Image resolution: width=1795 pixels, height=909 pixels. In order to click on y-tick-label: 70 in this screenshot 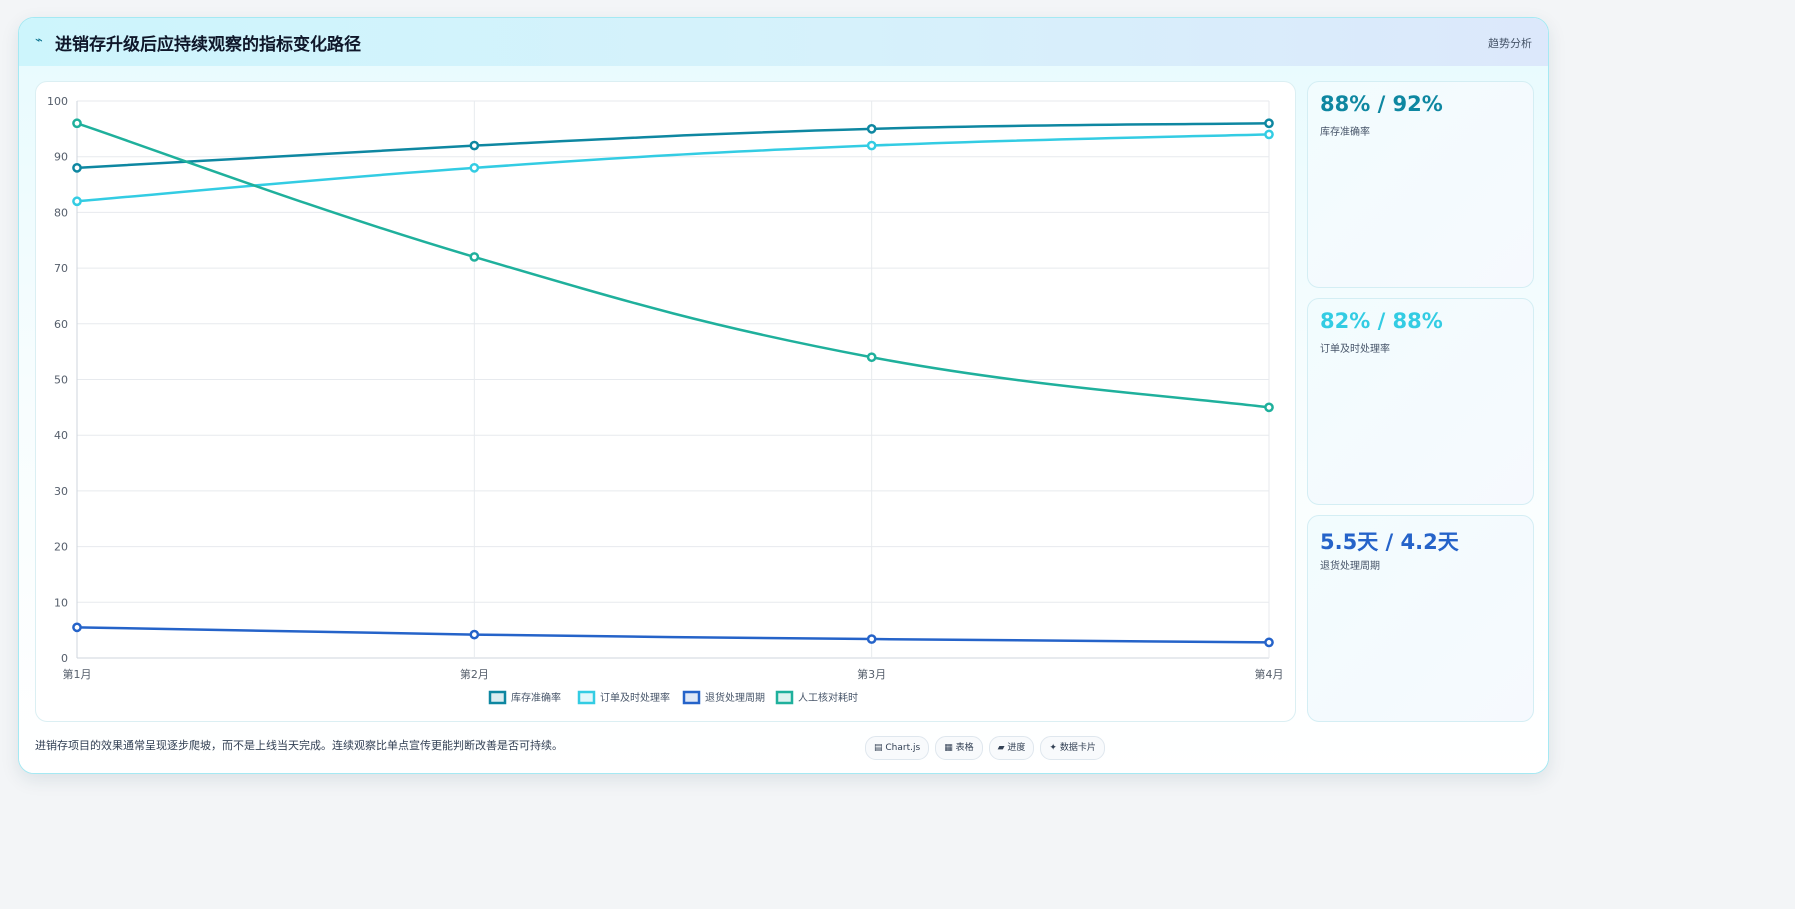, I will do `click(61, 268)`.